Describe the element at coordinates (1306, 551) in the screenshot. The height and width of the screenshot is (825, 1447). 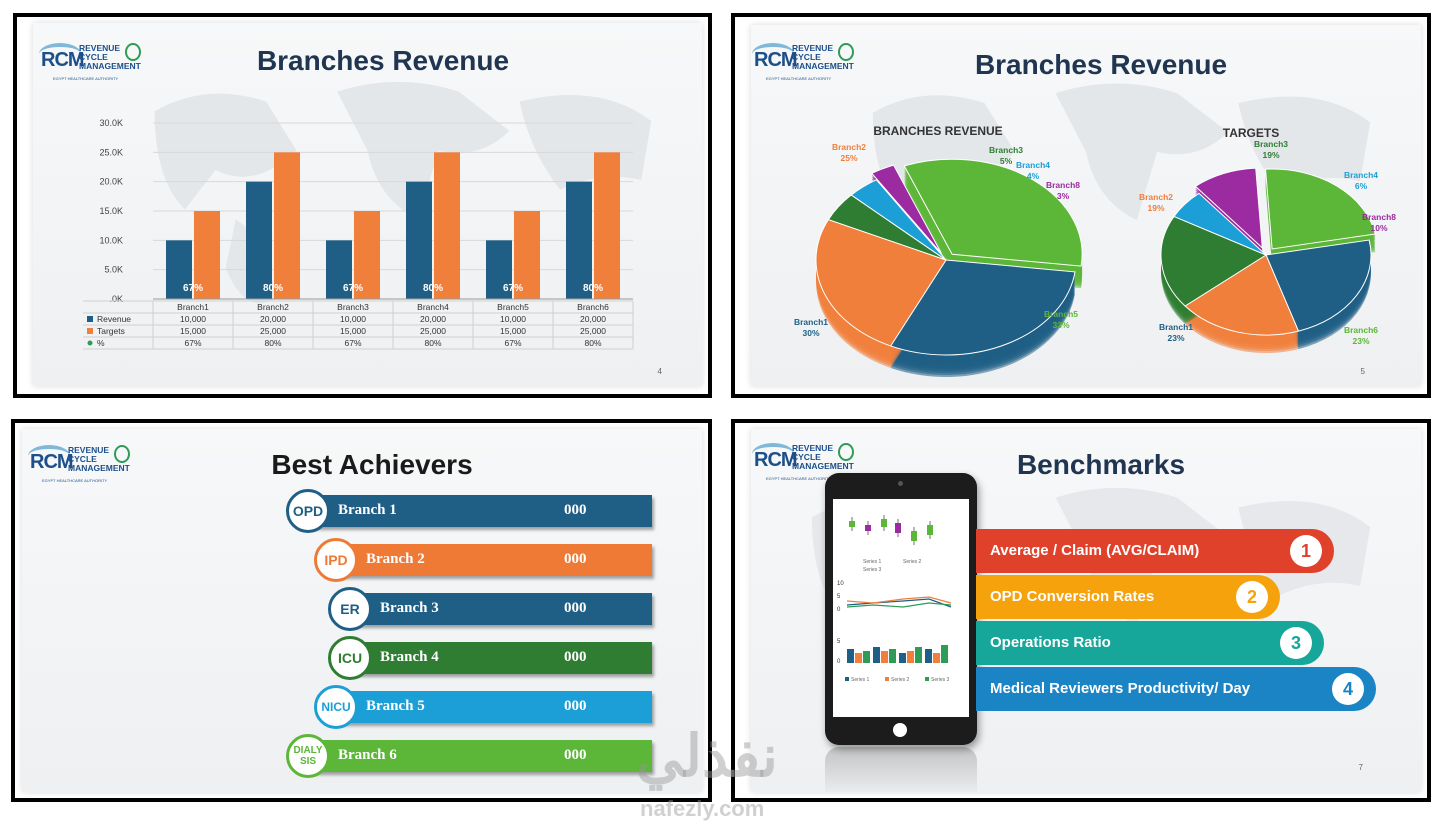
I see `benchmark-number-badge: 1` at that location.